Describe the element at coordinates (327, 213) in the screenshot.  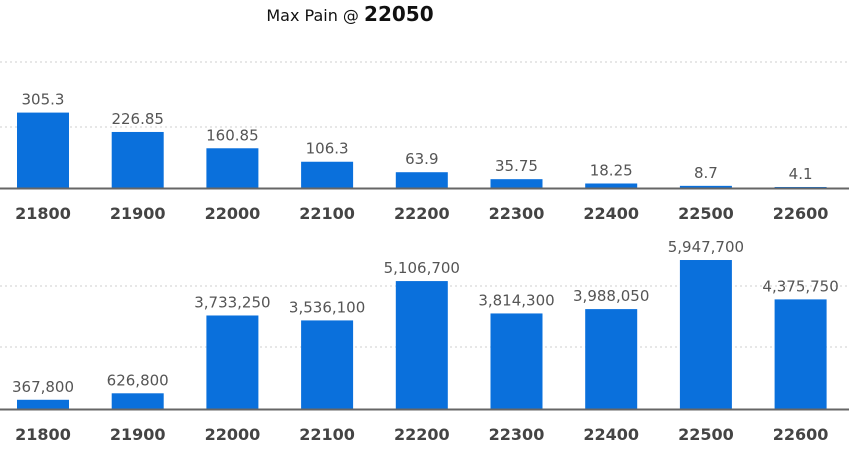
I see `chart1-tick-label-22100: 22100` at that location.